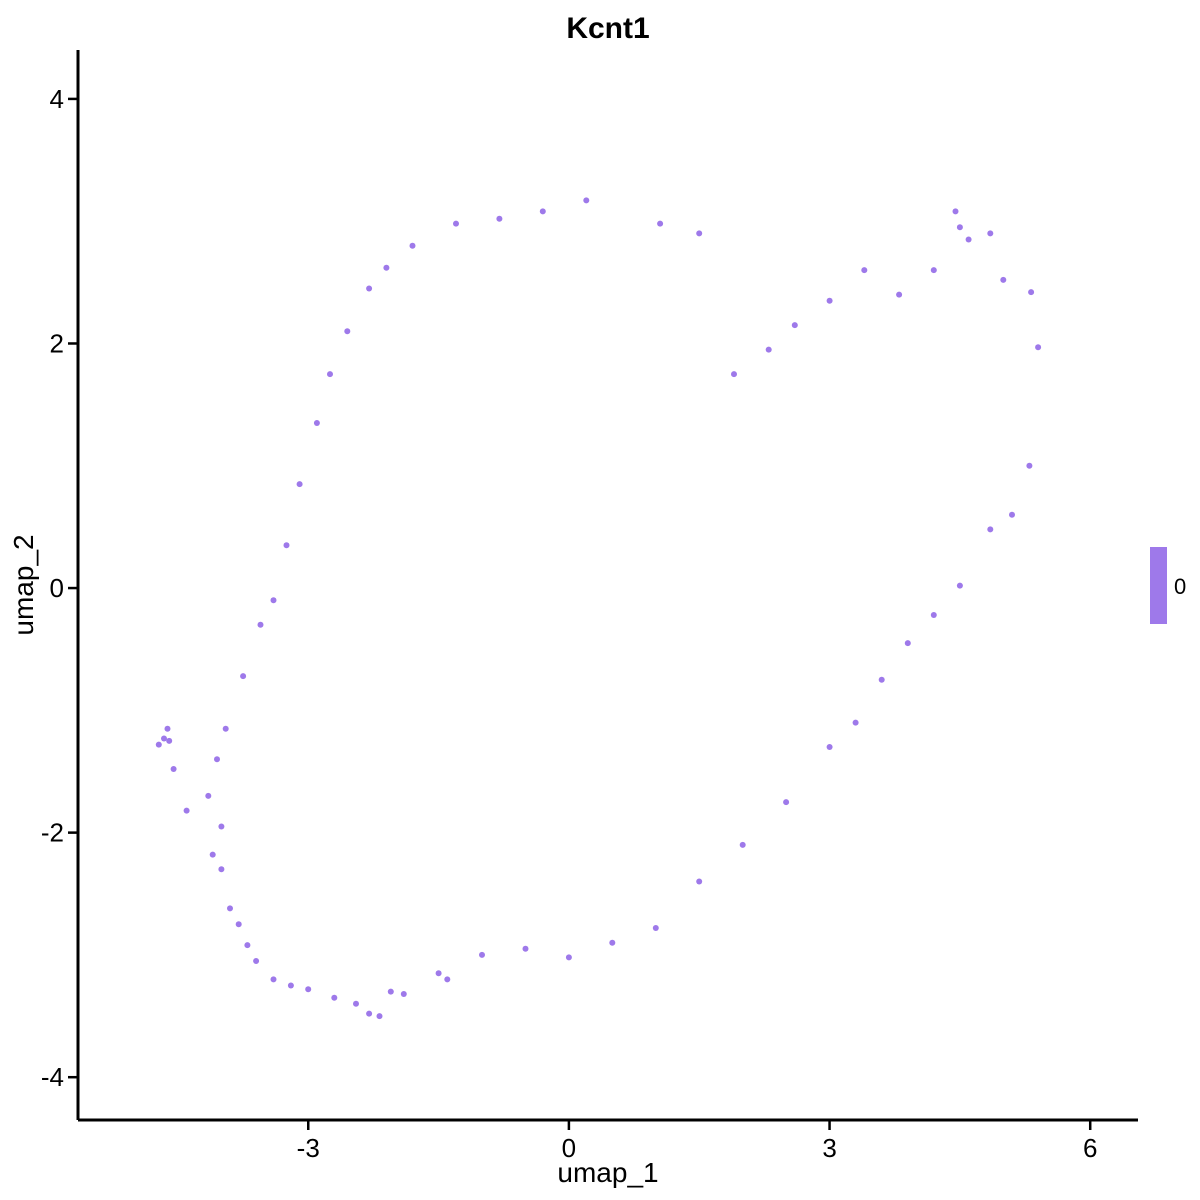 Image resolution: width=1200 pixels, height=1200 pixels. What do you see at coordinates (607, 1172) in the screenshot?
I see `x-axis-label: umap_1` at bounding box center [607, 1172].